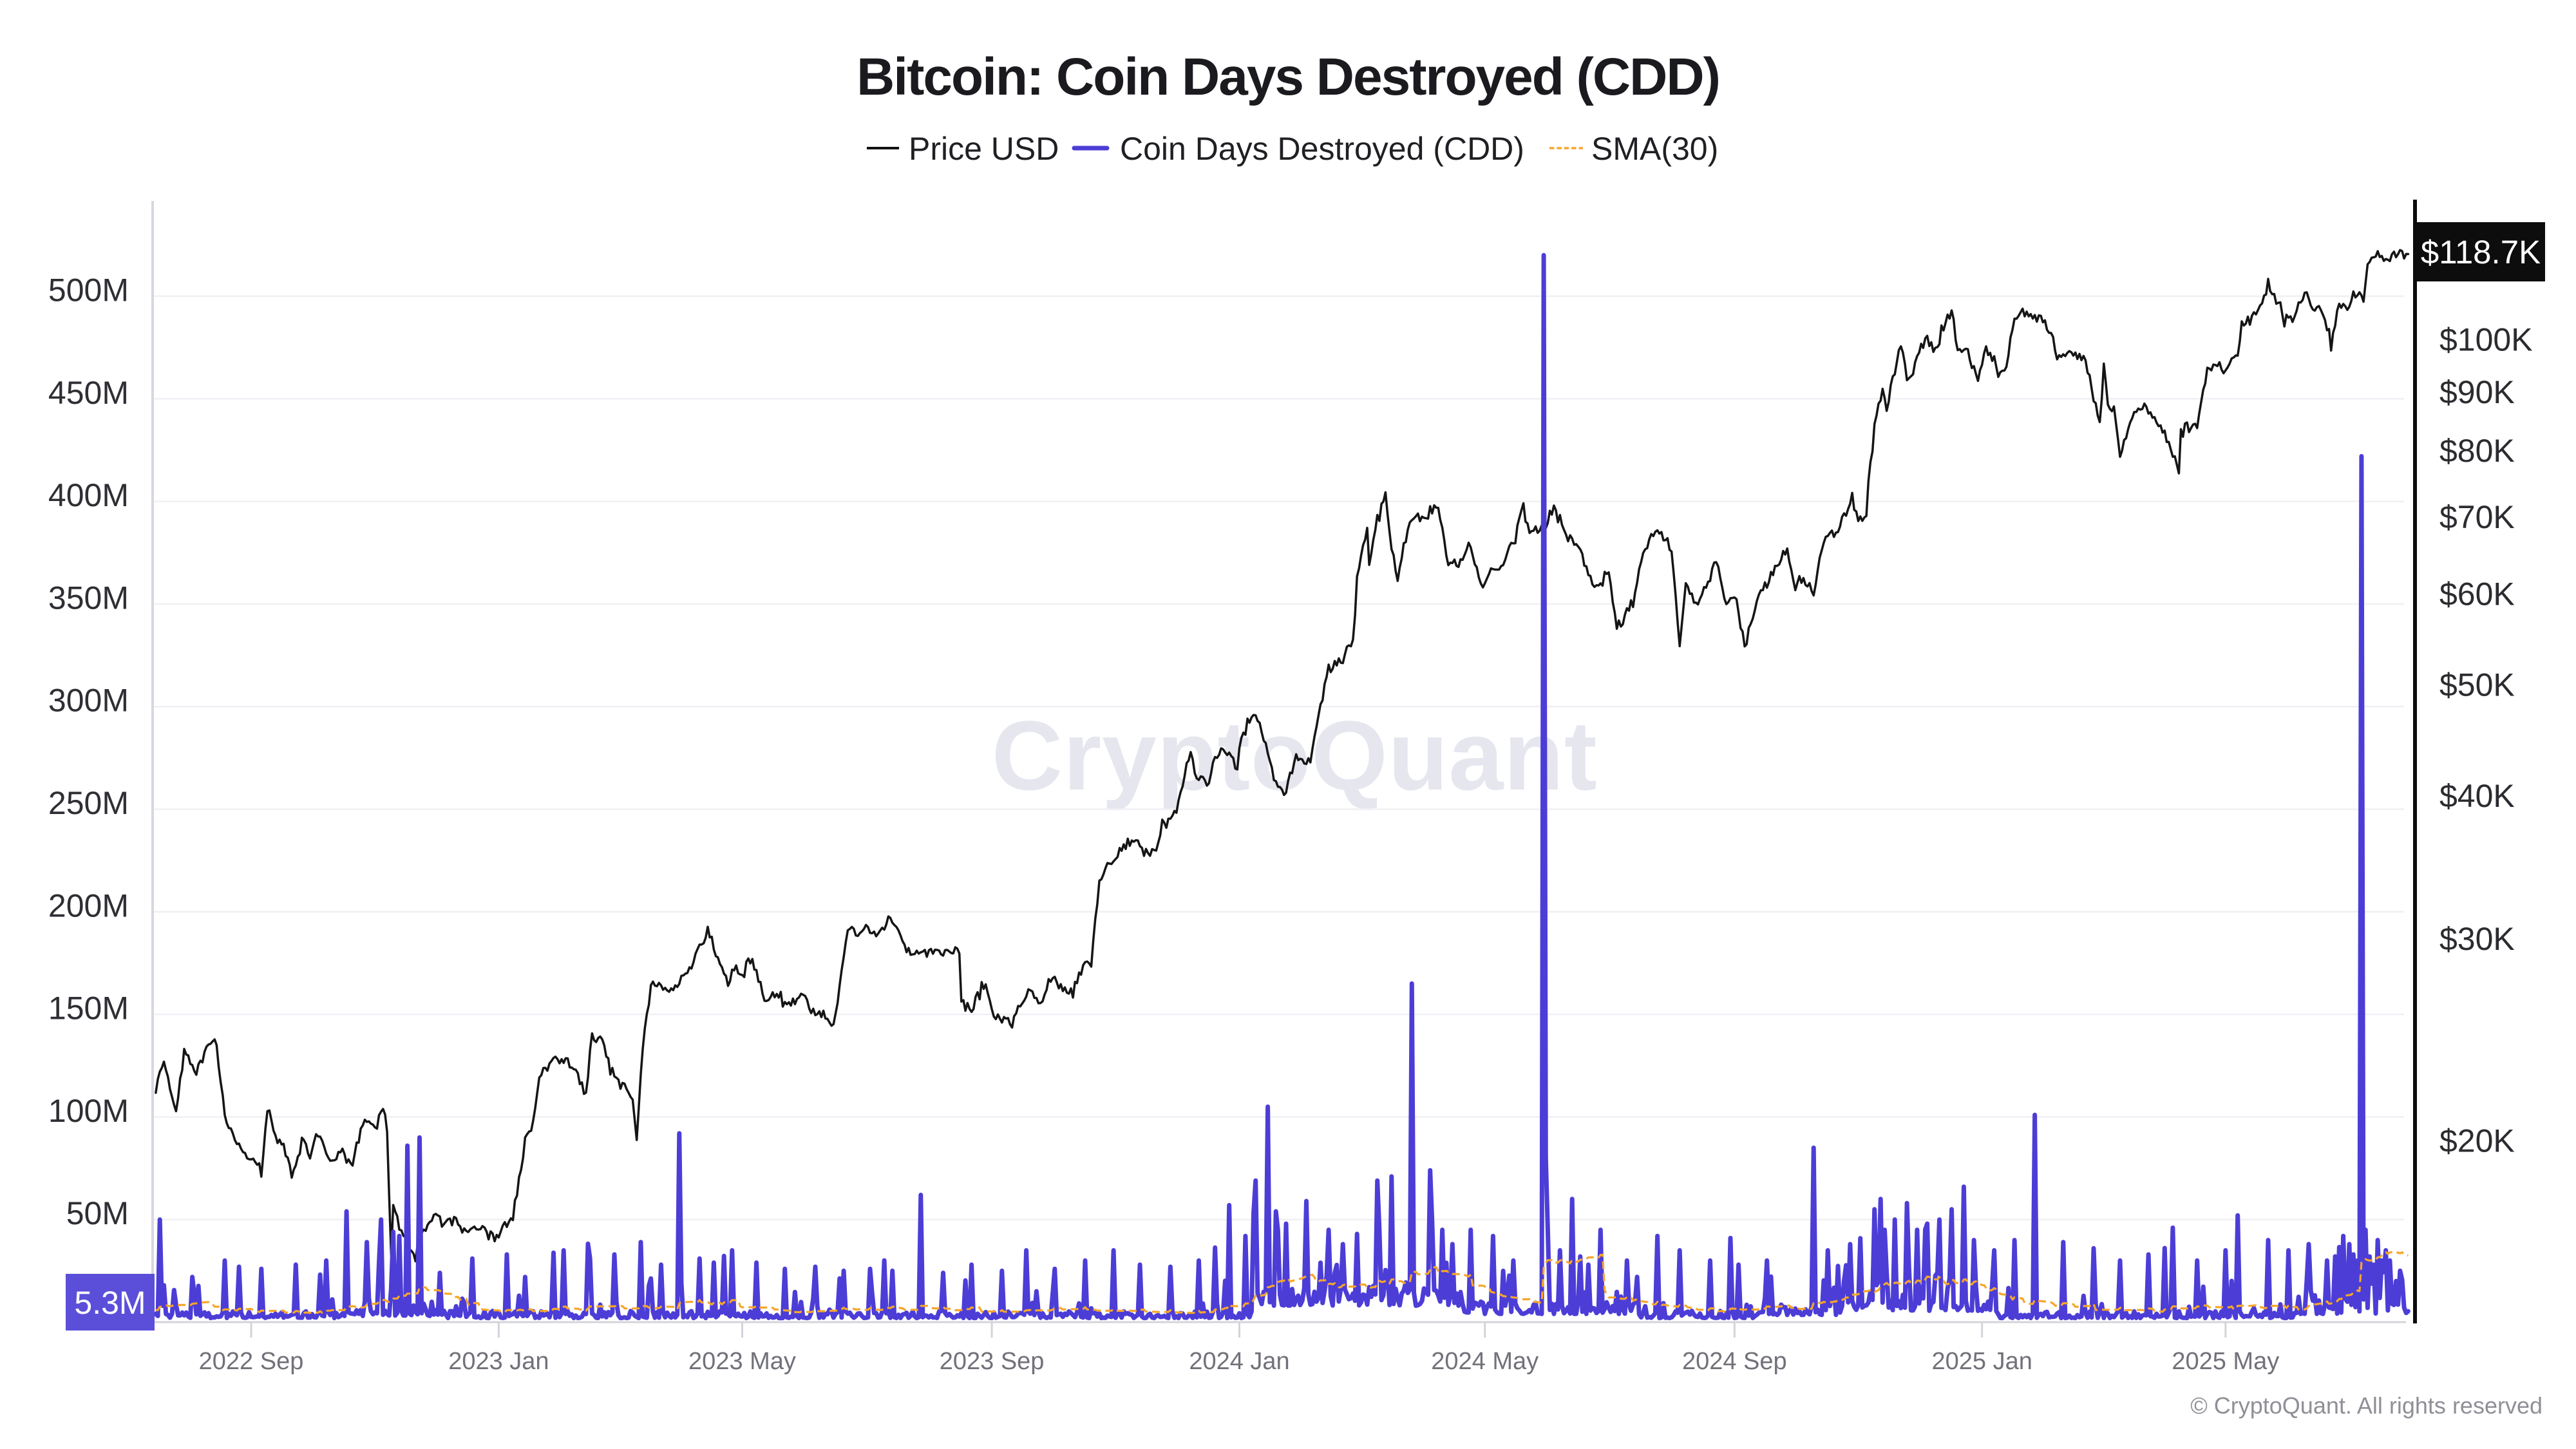  I want to click on svg-text: Price USD, so click(984, 149).